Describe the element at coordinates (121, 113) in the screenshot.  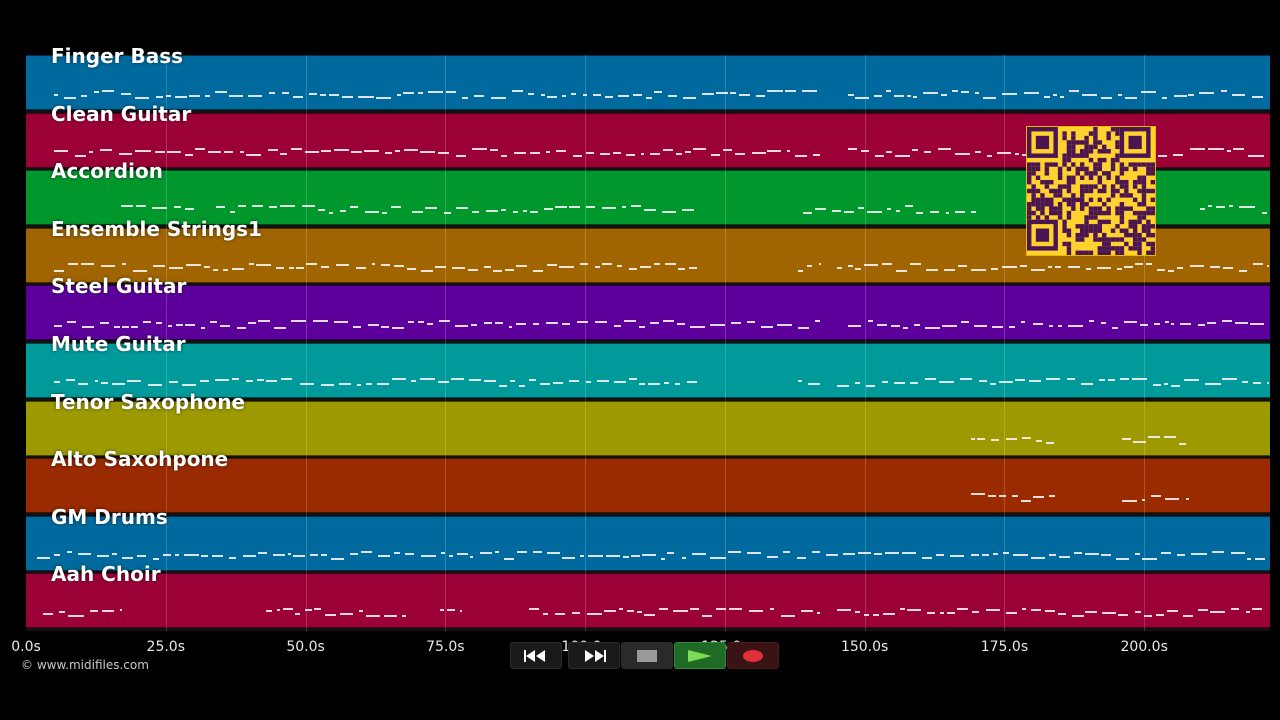
I see `track-name: Clean Guitar` at that location.